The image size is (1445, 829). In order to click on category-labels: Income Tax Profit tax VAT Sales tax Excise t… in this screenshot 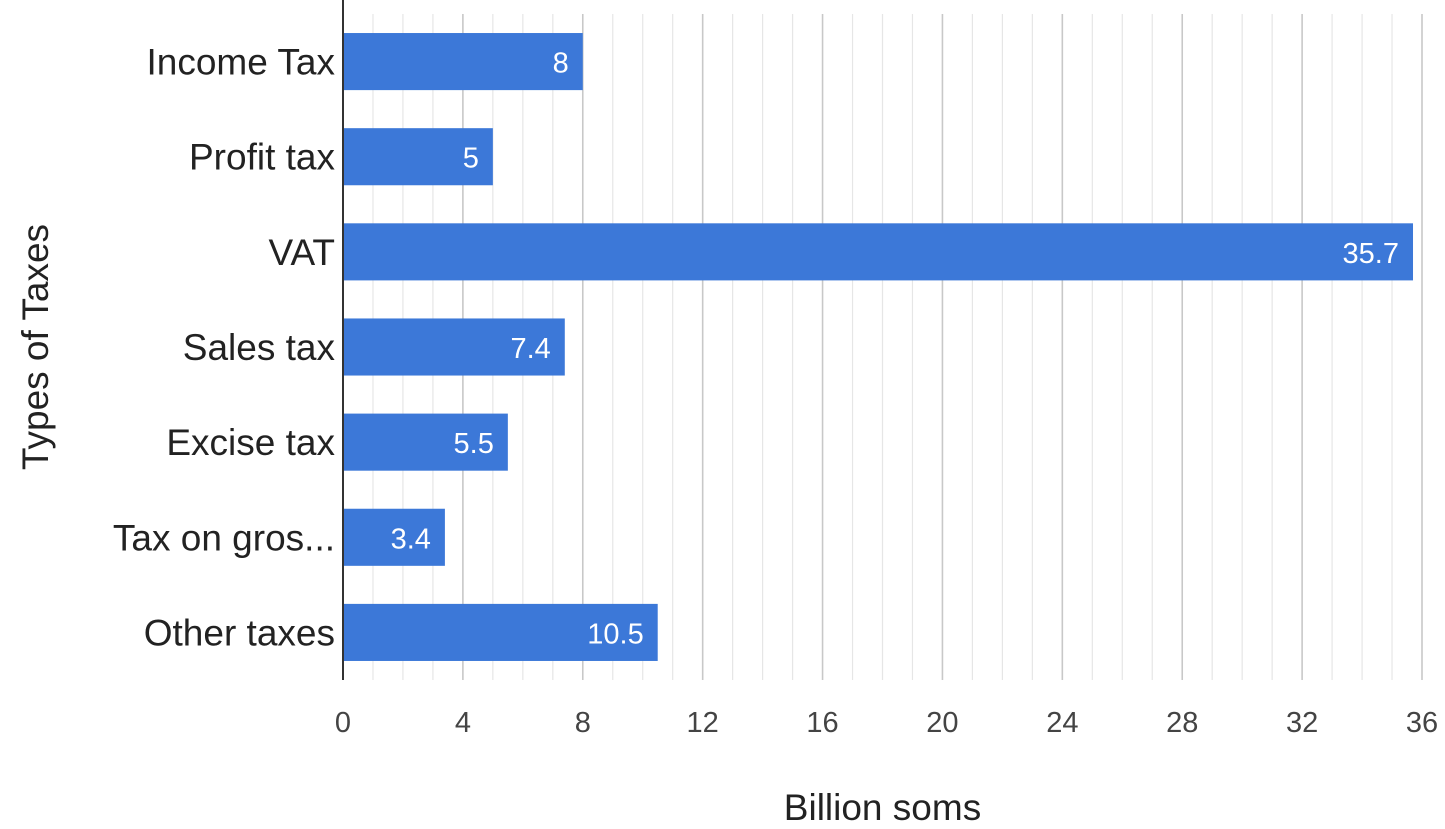, I will do `click(224, 348)`.